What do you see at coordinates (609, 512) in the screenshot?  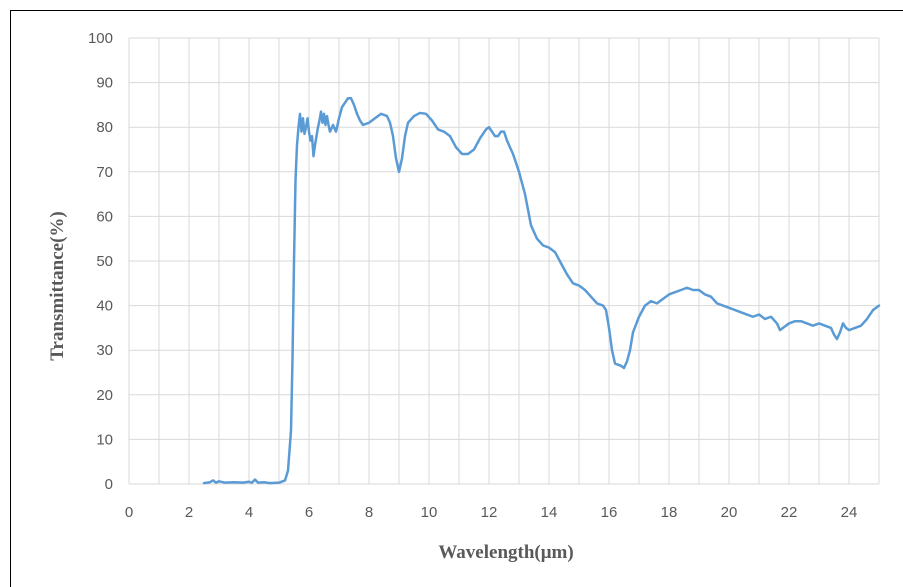 I see `x-tick-label: 16` at bounding box center [609, 512].